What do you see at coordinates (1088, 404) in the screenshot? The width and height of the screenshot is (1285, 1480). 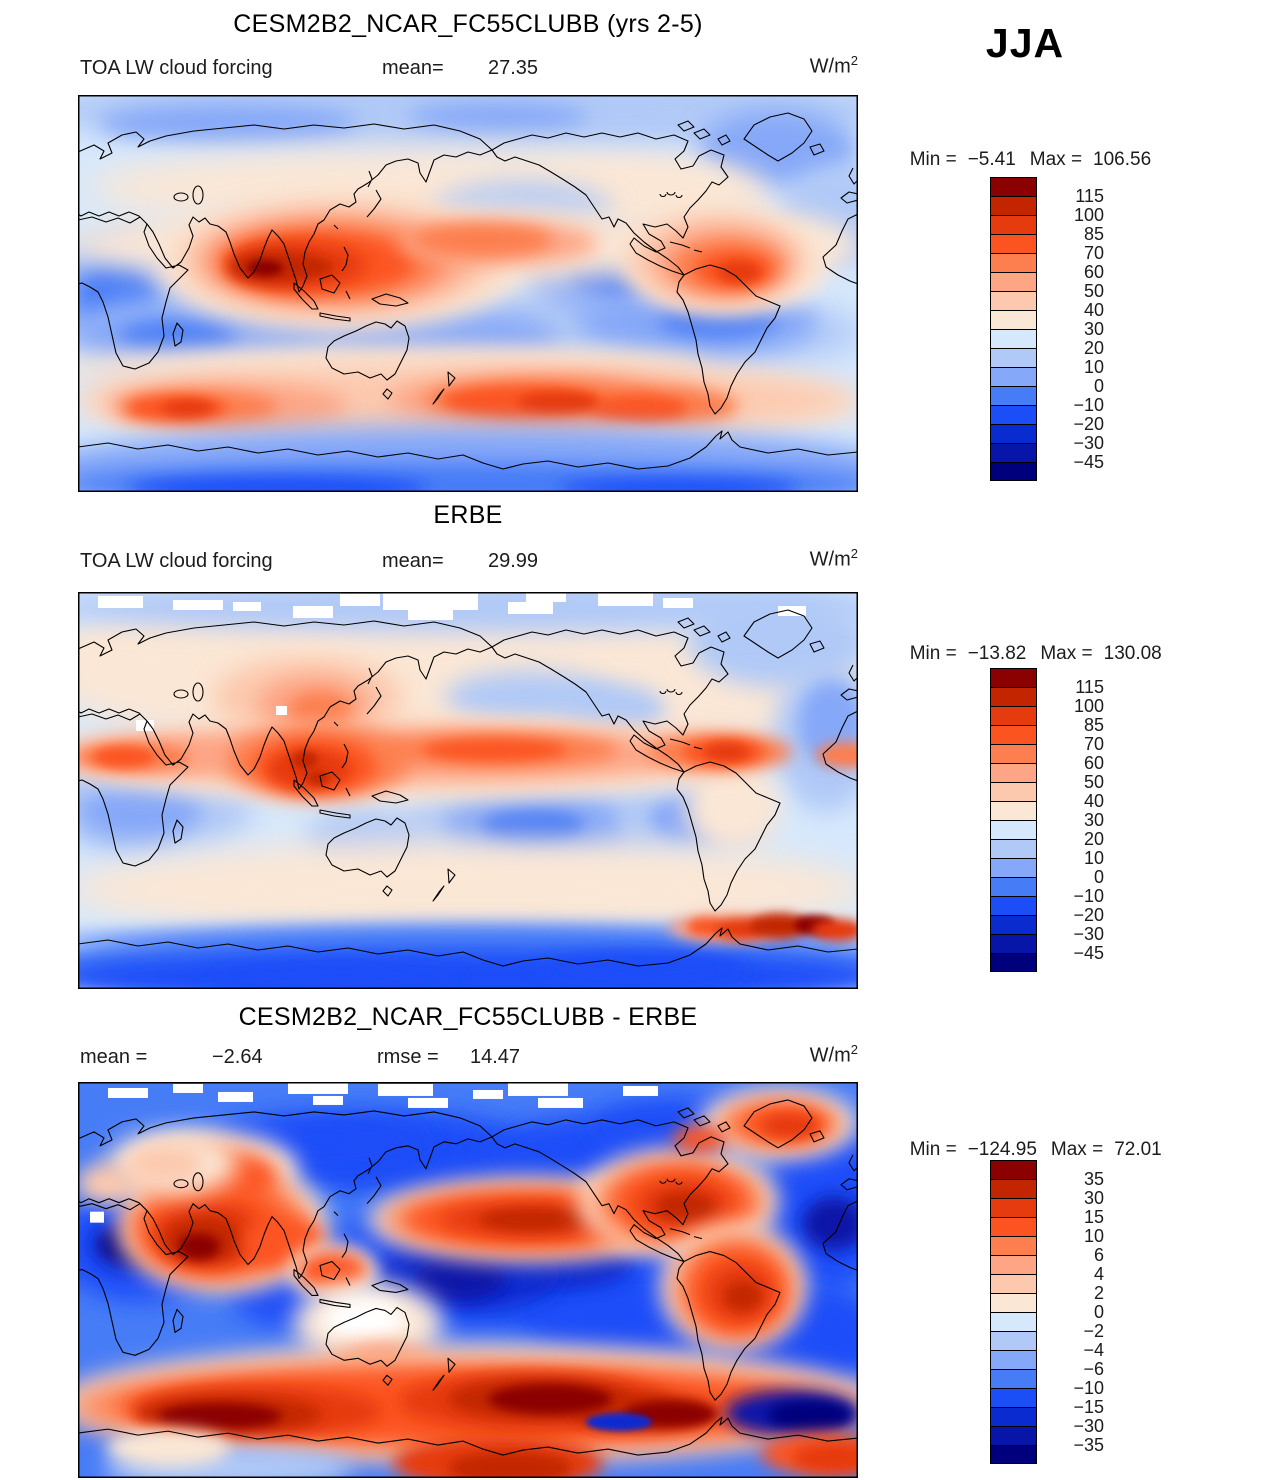 I see `colorbar-tick-label: −10` at bounding box center [1088, 404].